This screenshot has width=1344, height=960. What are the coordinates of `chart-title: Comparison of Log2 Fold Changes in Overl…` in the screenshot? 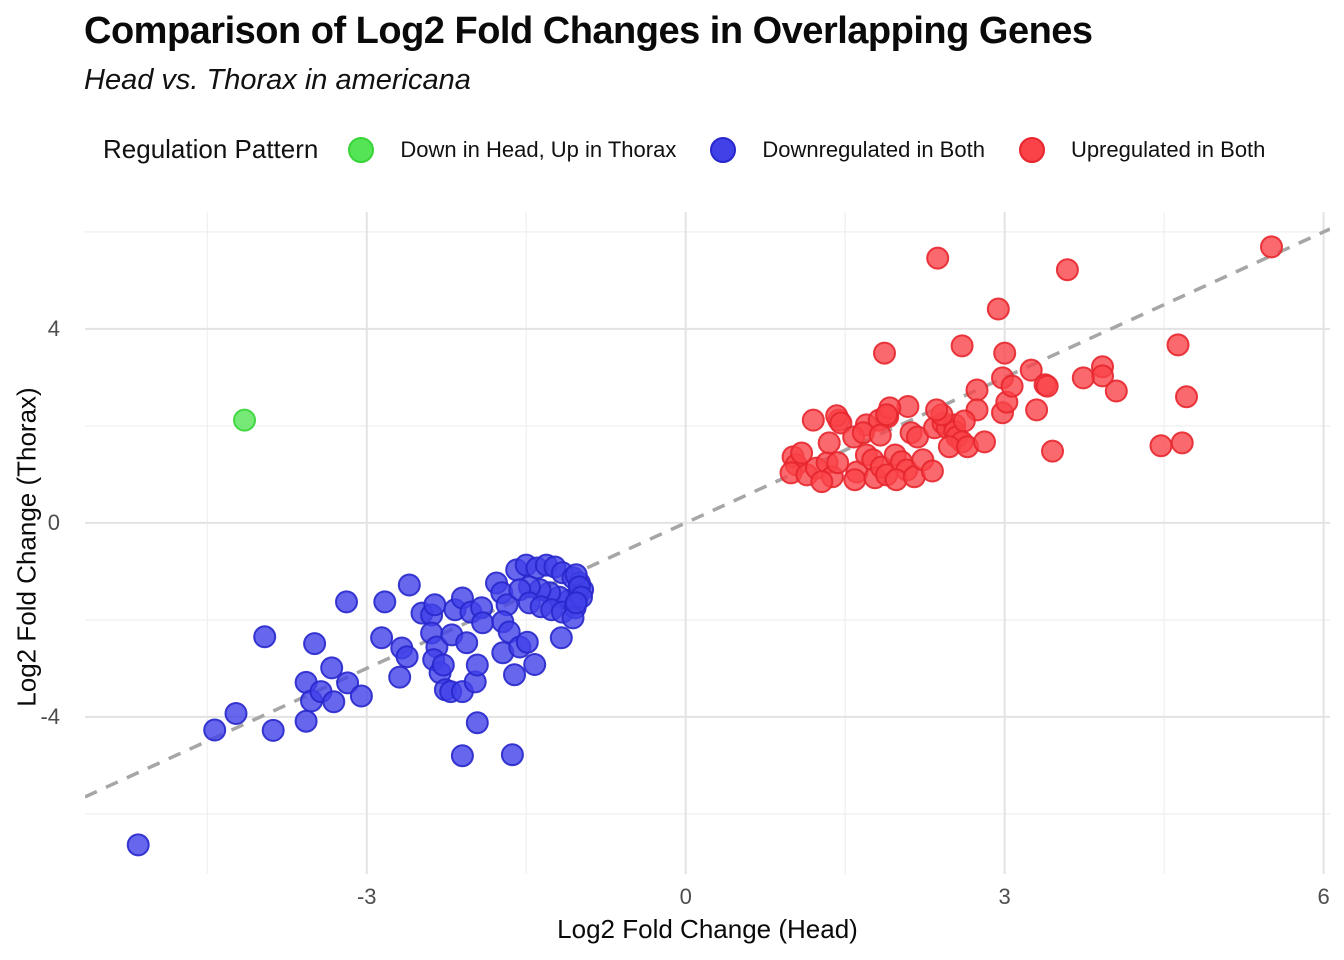 It's located at (588, 31).